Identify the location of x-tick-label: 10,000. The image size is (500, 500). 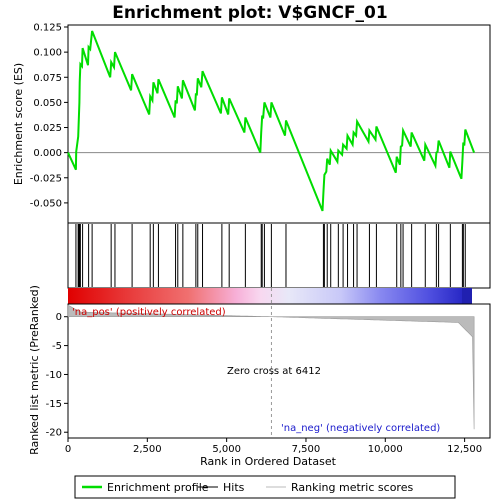
(385, 449).